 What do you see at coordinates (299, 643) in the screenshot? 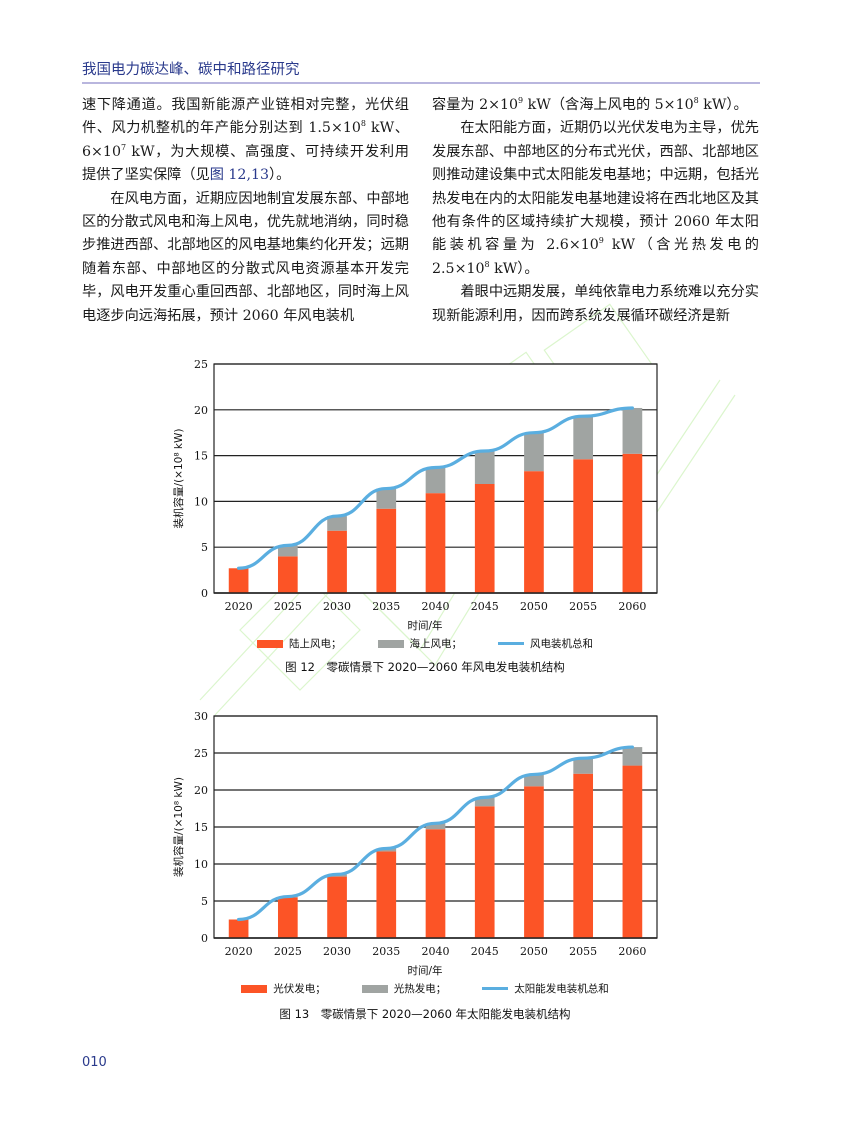
I see `legend-item-onshore: 陆上风电；` at bounding box center [299, 643].